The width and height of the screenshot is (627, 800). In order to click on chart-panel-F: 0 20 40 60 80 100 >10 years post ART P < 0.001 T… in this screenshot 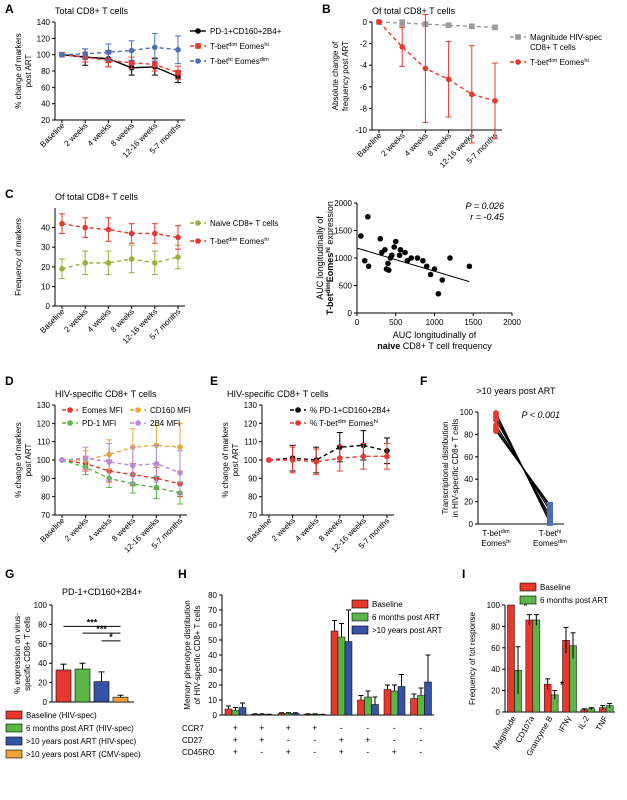, I will do `click(504, 467)`.